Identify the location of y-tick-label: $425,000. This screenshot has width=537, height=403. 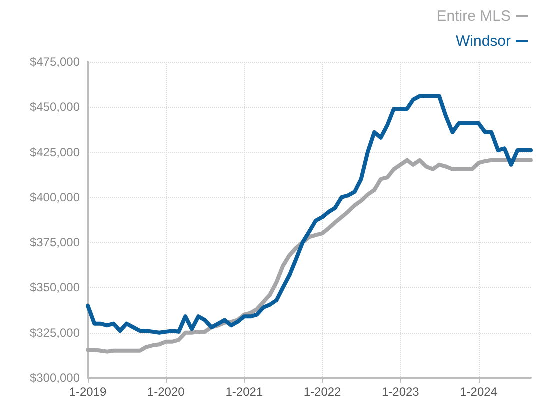
(55, 152).